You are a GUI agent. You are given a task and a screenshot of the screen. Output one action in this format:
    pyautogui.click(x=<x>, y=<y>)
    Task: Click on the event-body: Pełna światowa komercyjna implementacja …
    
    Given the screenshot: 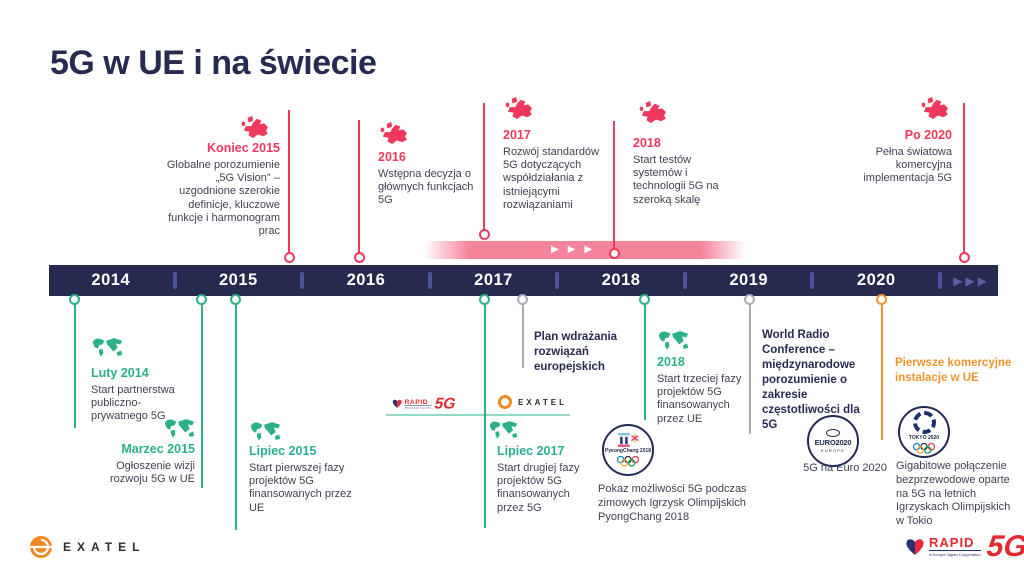 What is the action you would take?
    pyautogui.click(x=907, y=165)
    